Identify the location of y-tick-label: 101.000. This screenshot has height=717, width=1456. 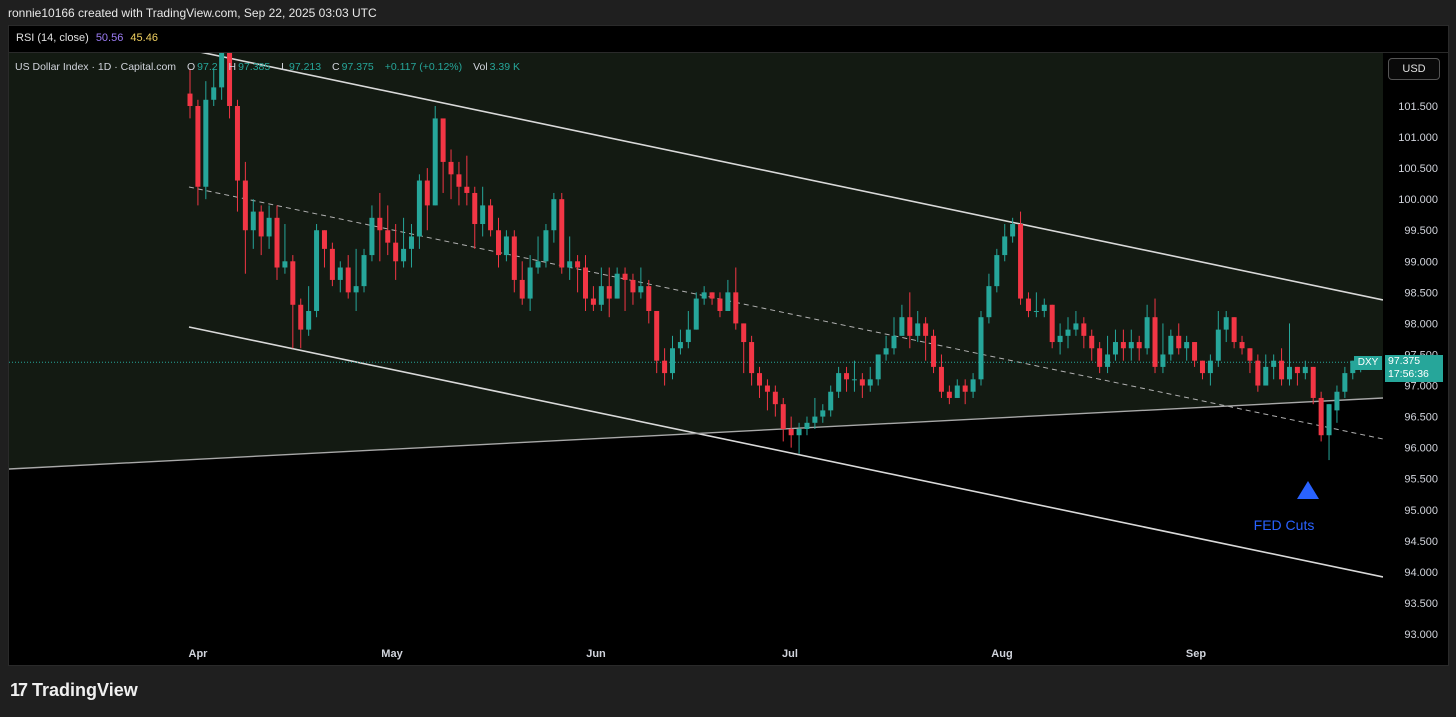
(1418, 138).